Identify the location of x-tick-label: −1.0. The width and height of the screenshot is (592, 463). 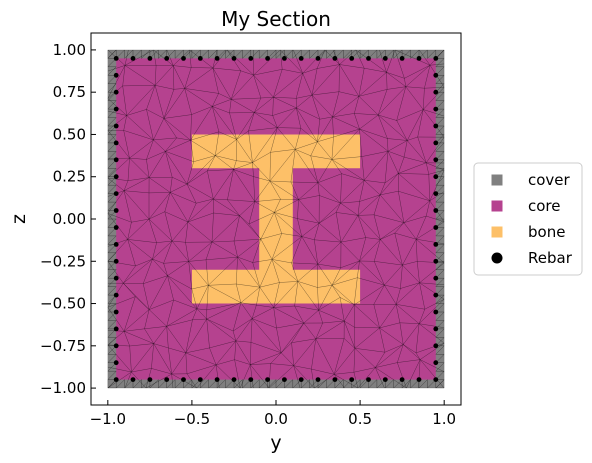
(108, 419).